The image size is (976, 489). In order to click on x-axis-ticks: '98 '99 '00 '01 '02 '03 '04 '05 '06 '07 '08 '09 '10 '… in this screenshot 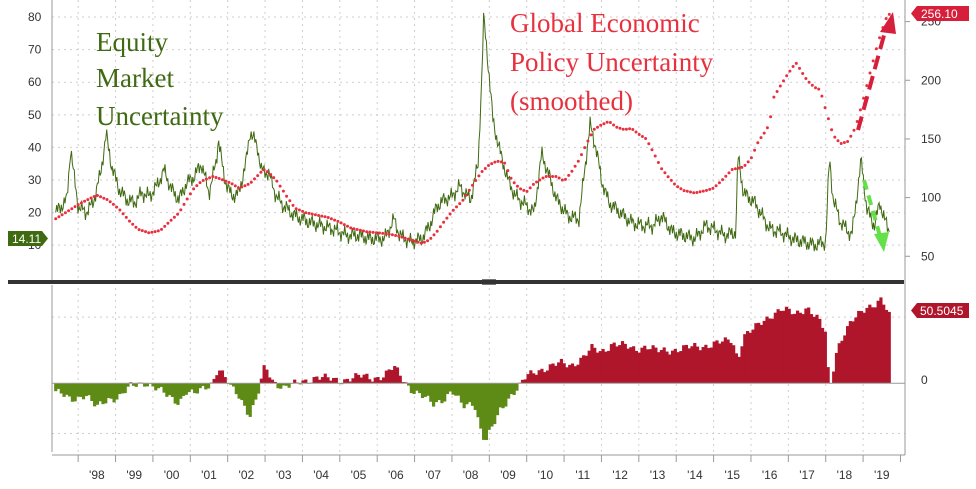, I will do `click(489, 468)`.